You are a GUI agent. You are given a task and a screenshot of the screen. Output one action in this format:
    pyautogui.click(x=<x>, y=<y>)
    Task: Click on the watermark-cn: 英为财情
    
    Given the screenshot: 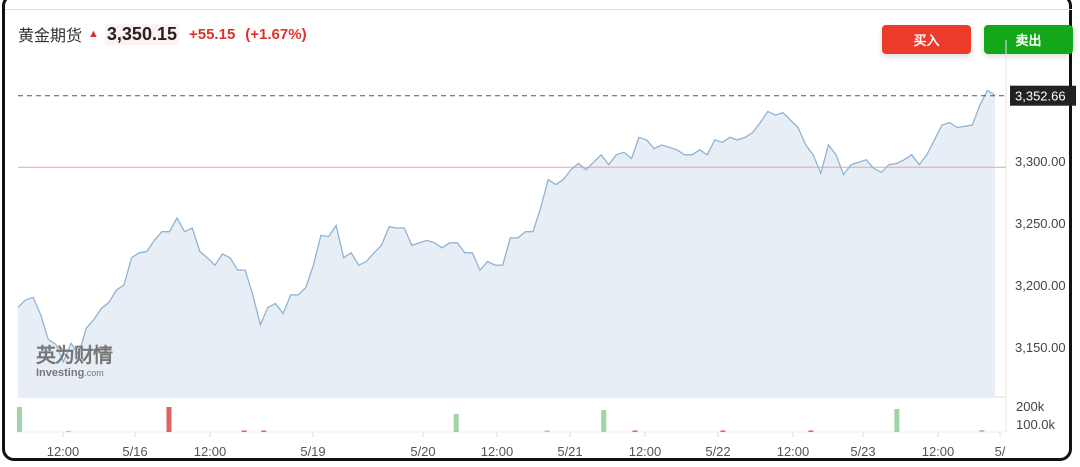 What is the action you would take?
    pyautogui.click(x=74, y=355)
    